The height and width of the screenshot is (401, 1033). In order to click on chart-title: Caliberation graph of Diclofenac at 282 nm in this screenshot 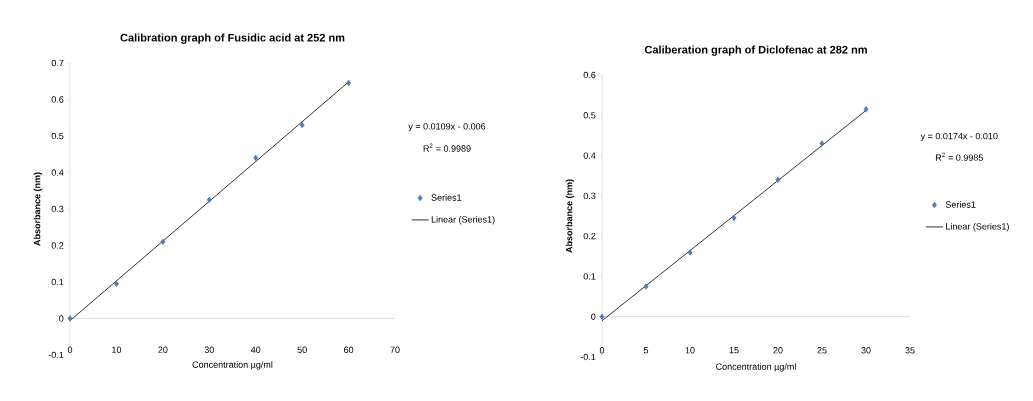, I will do `click(755, 50)`.